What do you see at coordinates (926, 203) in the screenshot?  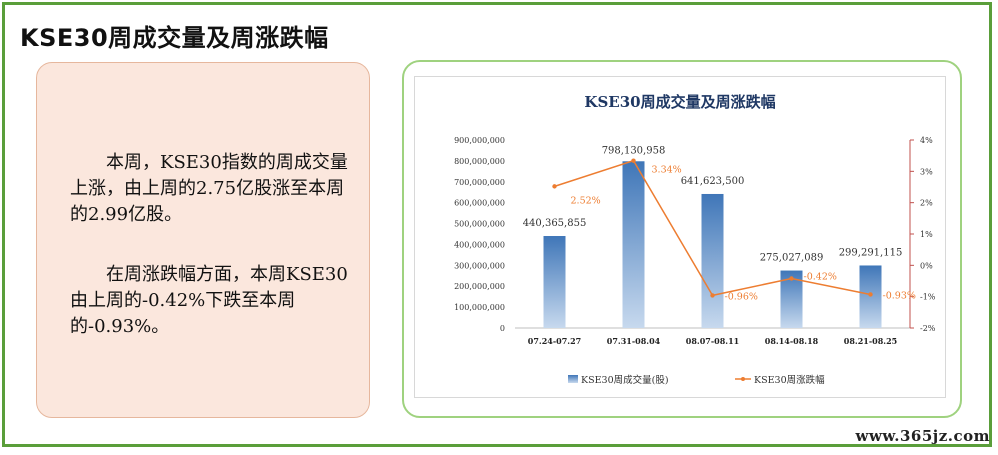 I see `right-tick-label: 2%` at bounding box center [926, 203].